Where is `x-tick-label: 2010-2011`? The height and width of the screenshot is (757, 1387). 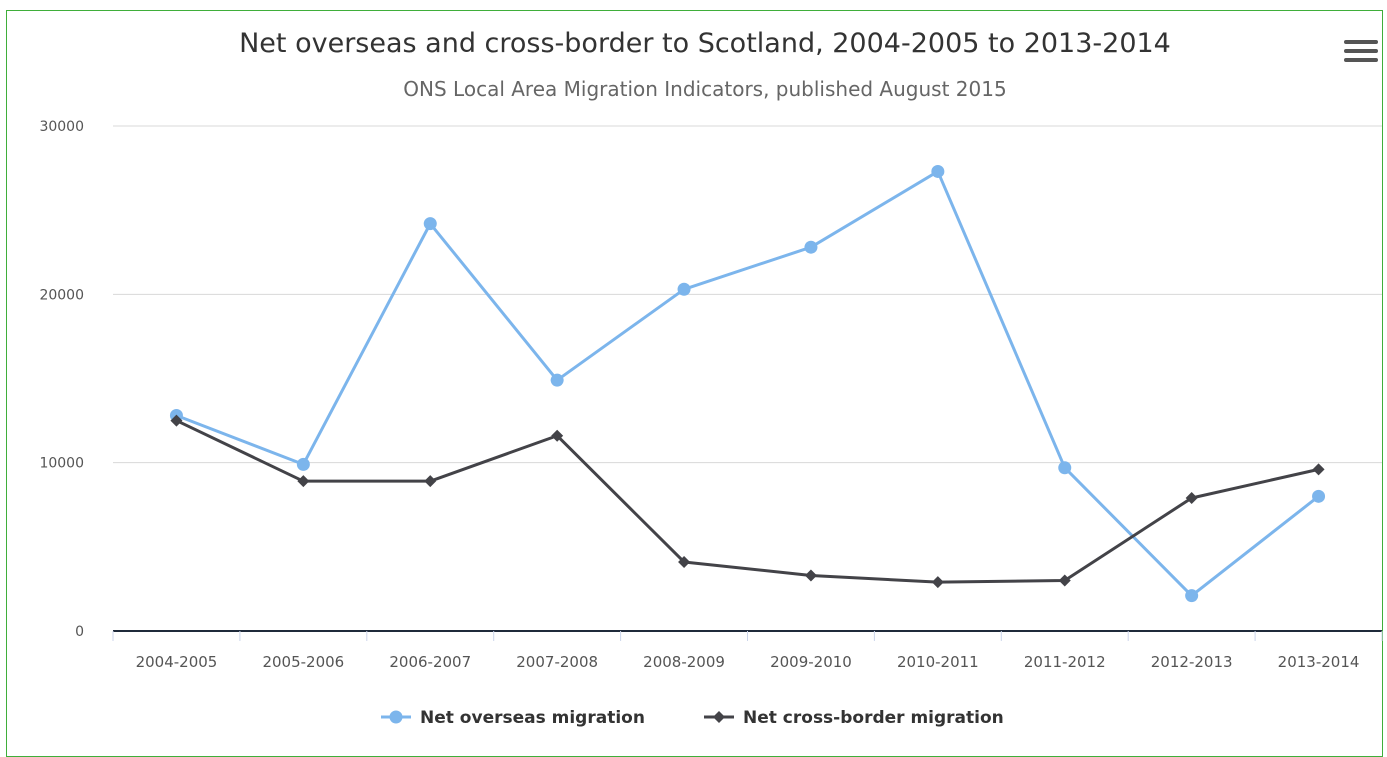
x-tick-label: 2010-2011 is located at coordinates (938, 662).